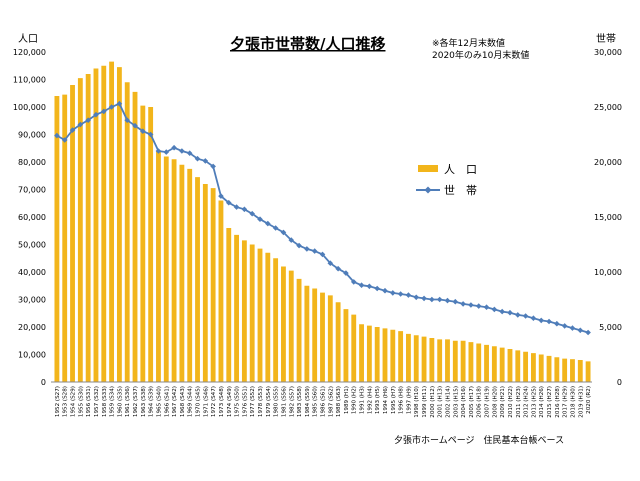  I want to click on right-tick-label: 10,000, so click(608, 272).